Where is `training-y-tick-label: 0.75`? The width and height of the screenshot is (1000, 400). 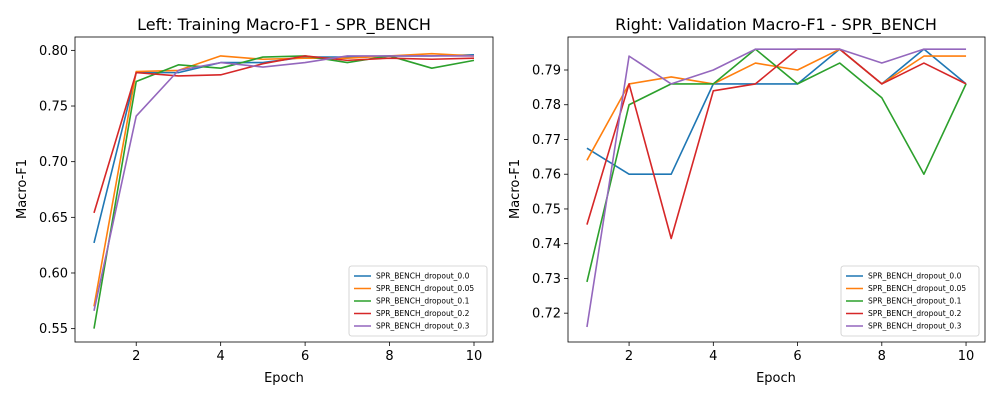
training-y-tick-label: 0.75 is located at coordinates (53, 107).